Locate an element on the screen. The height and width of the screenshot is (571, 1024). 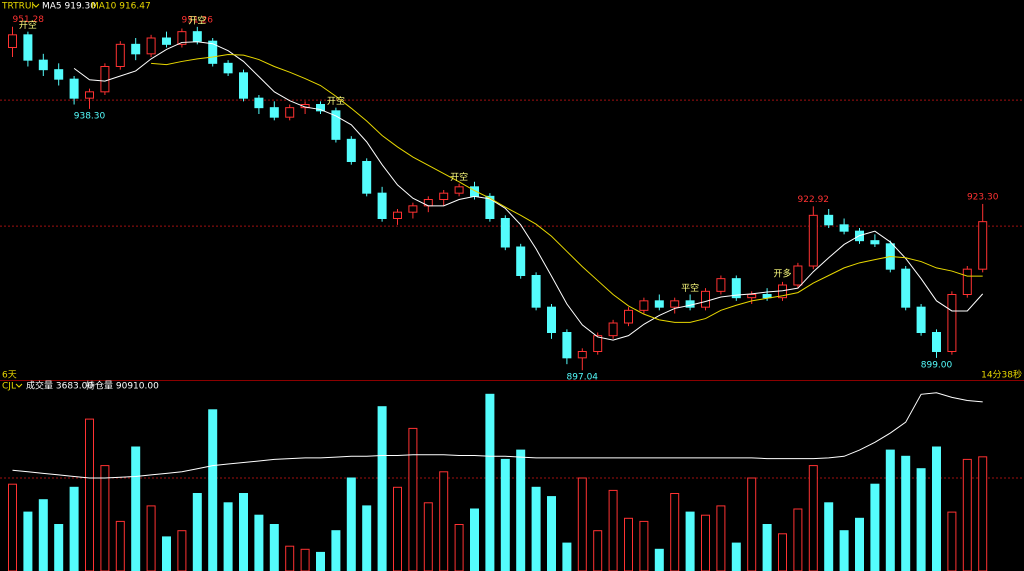
trade-signal: 开空 is located at coordinates (28, 25).